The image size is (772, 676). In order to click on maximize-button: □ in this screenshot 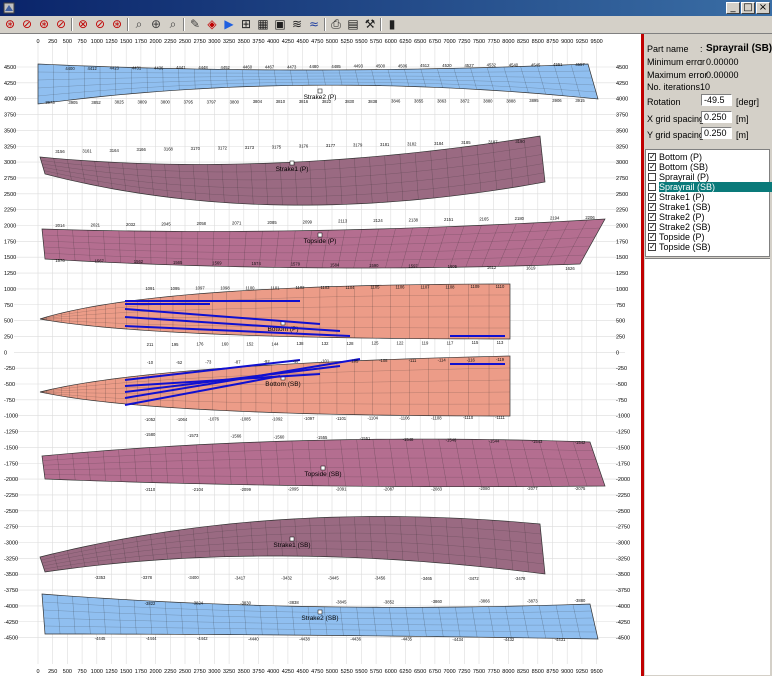, I will do `click(748, 8)`.